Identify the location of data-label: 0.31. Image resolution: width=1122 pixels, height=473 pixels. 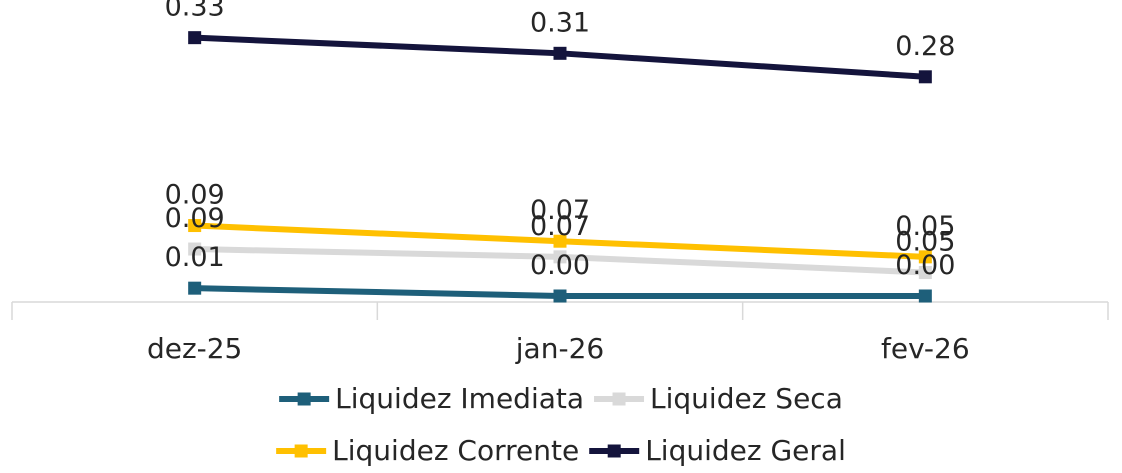
(560, 22).